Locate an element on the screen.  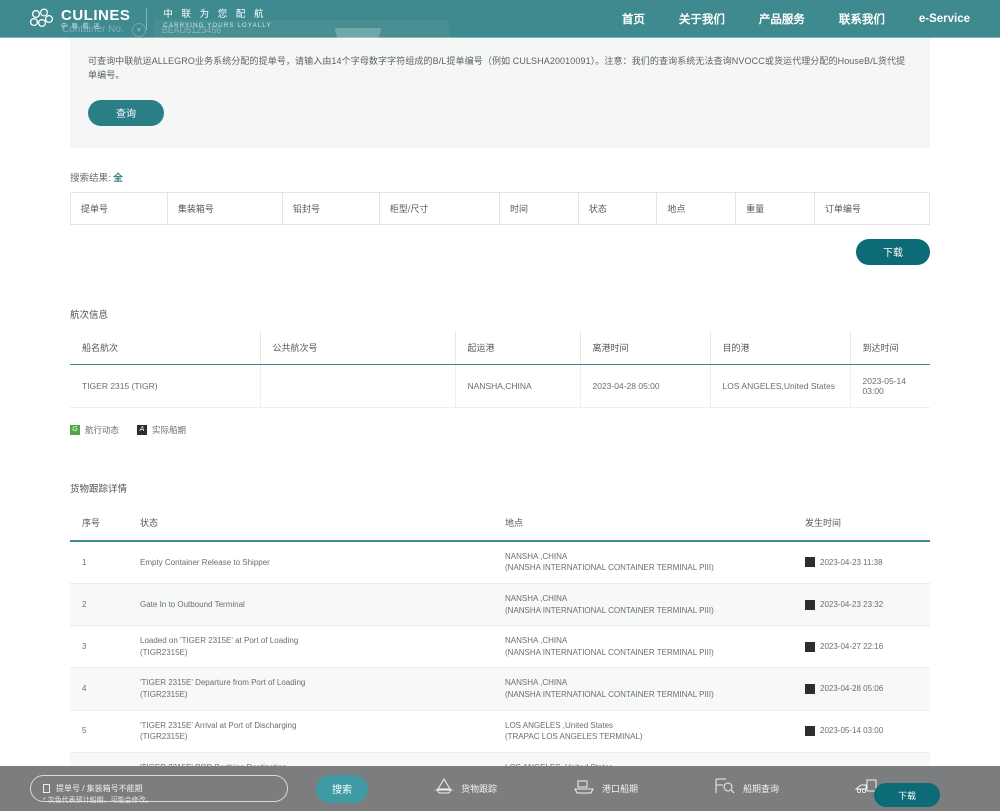
logo-slogan-en: CARRYING YOURS LOYALLY is located at coordinates (217, 25).